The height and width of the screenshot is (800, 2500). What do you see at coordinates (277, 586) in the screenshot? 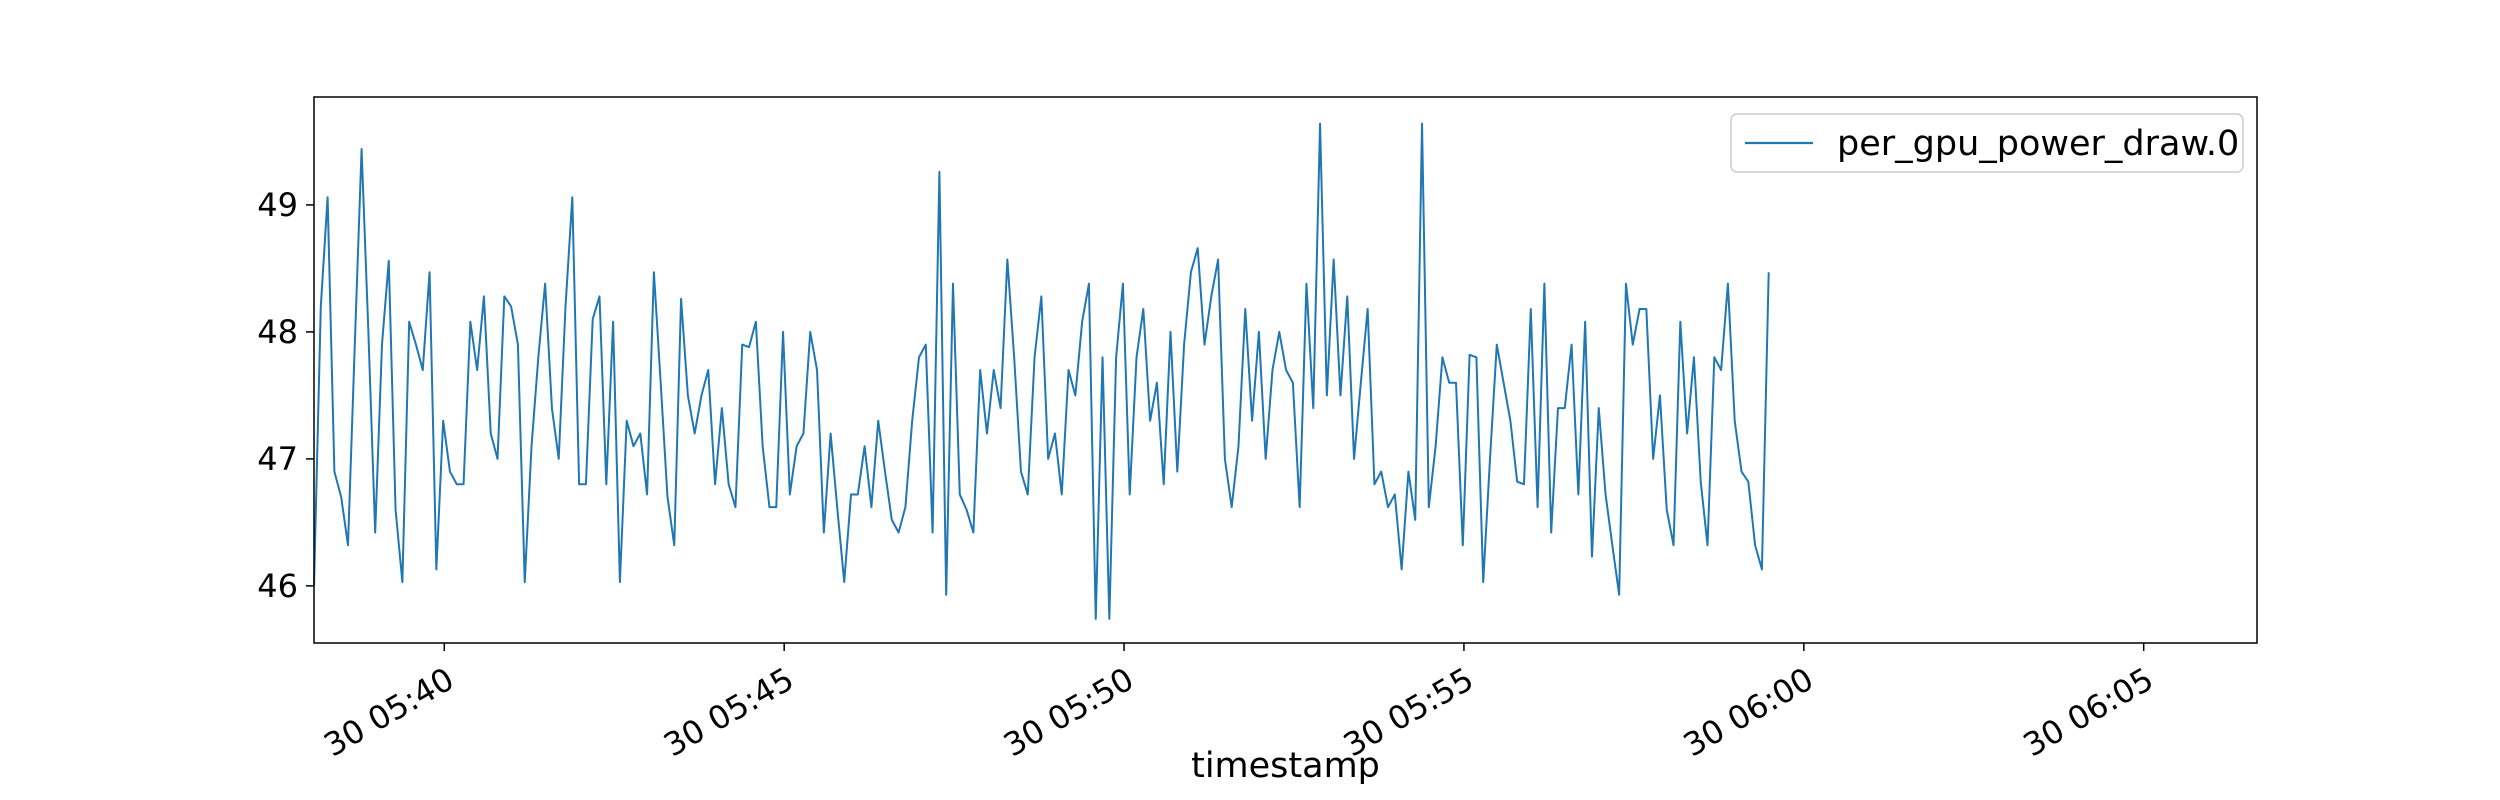
I see `y-tick-label: 46` at bounding box center [277, 586].